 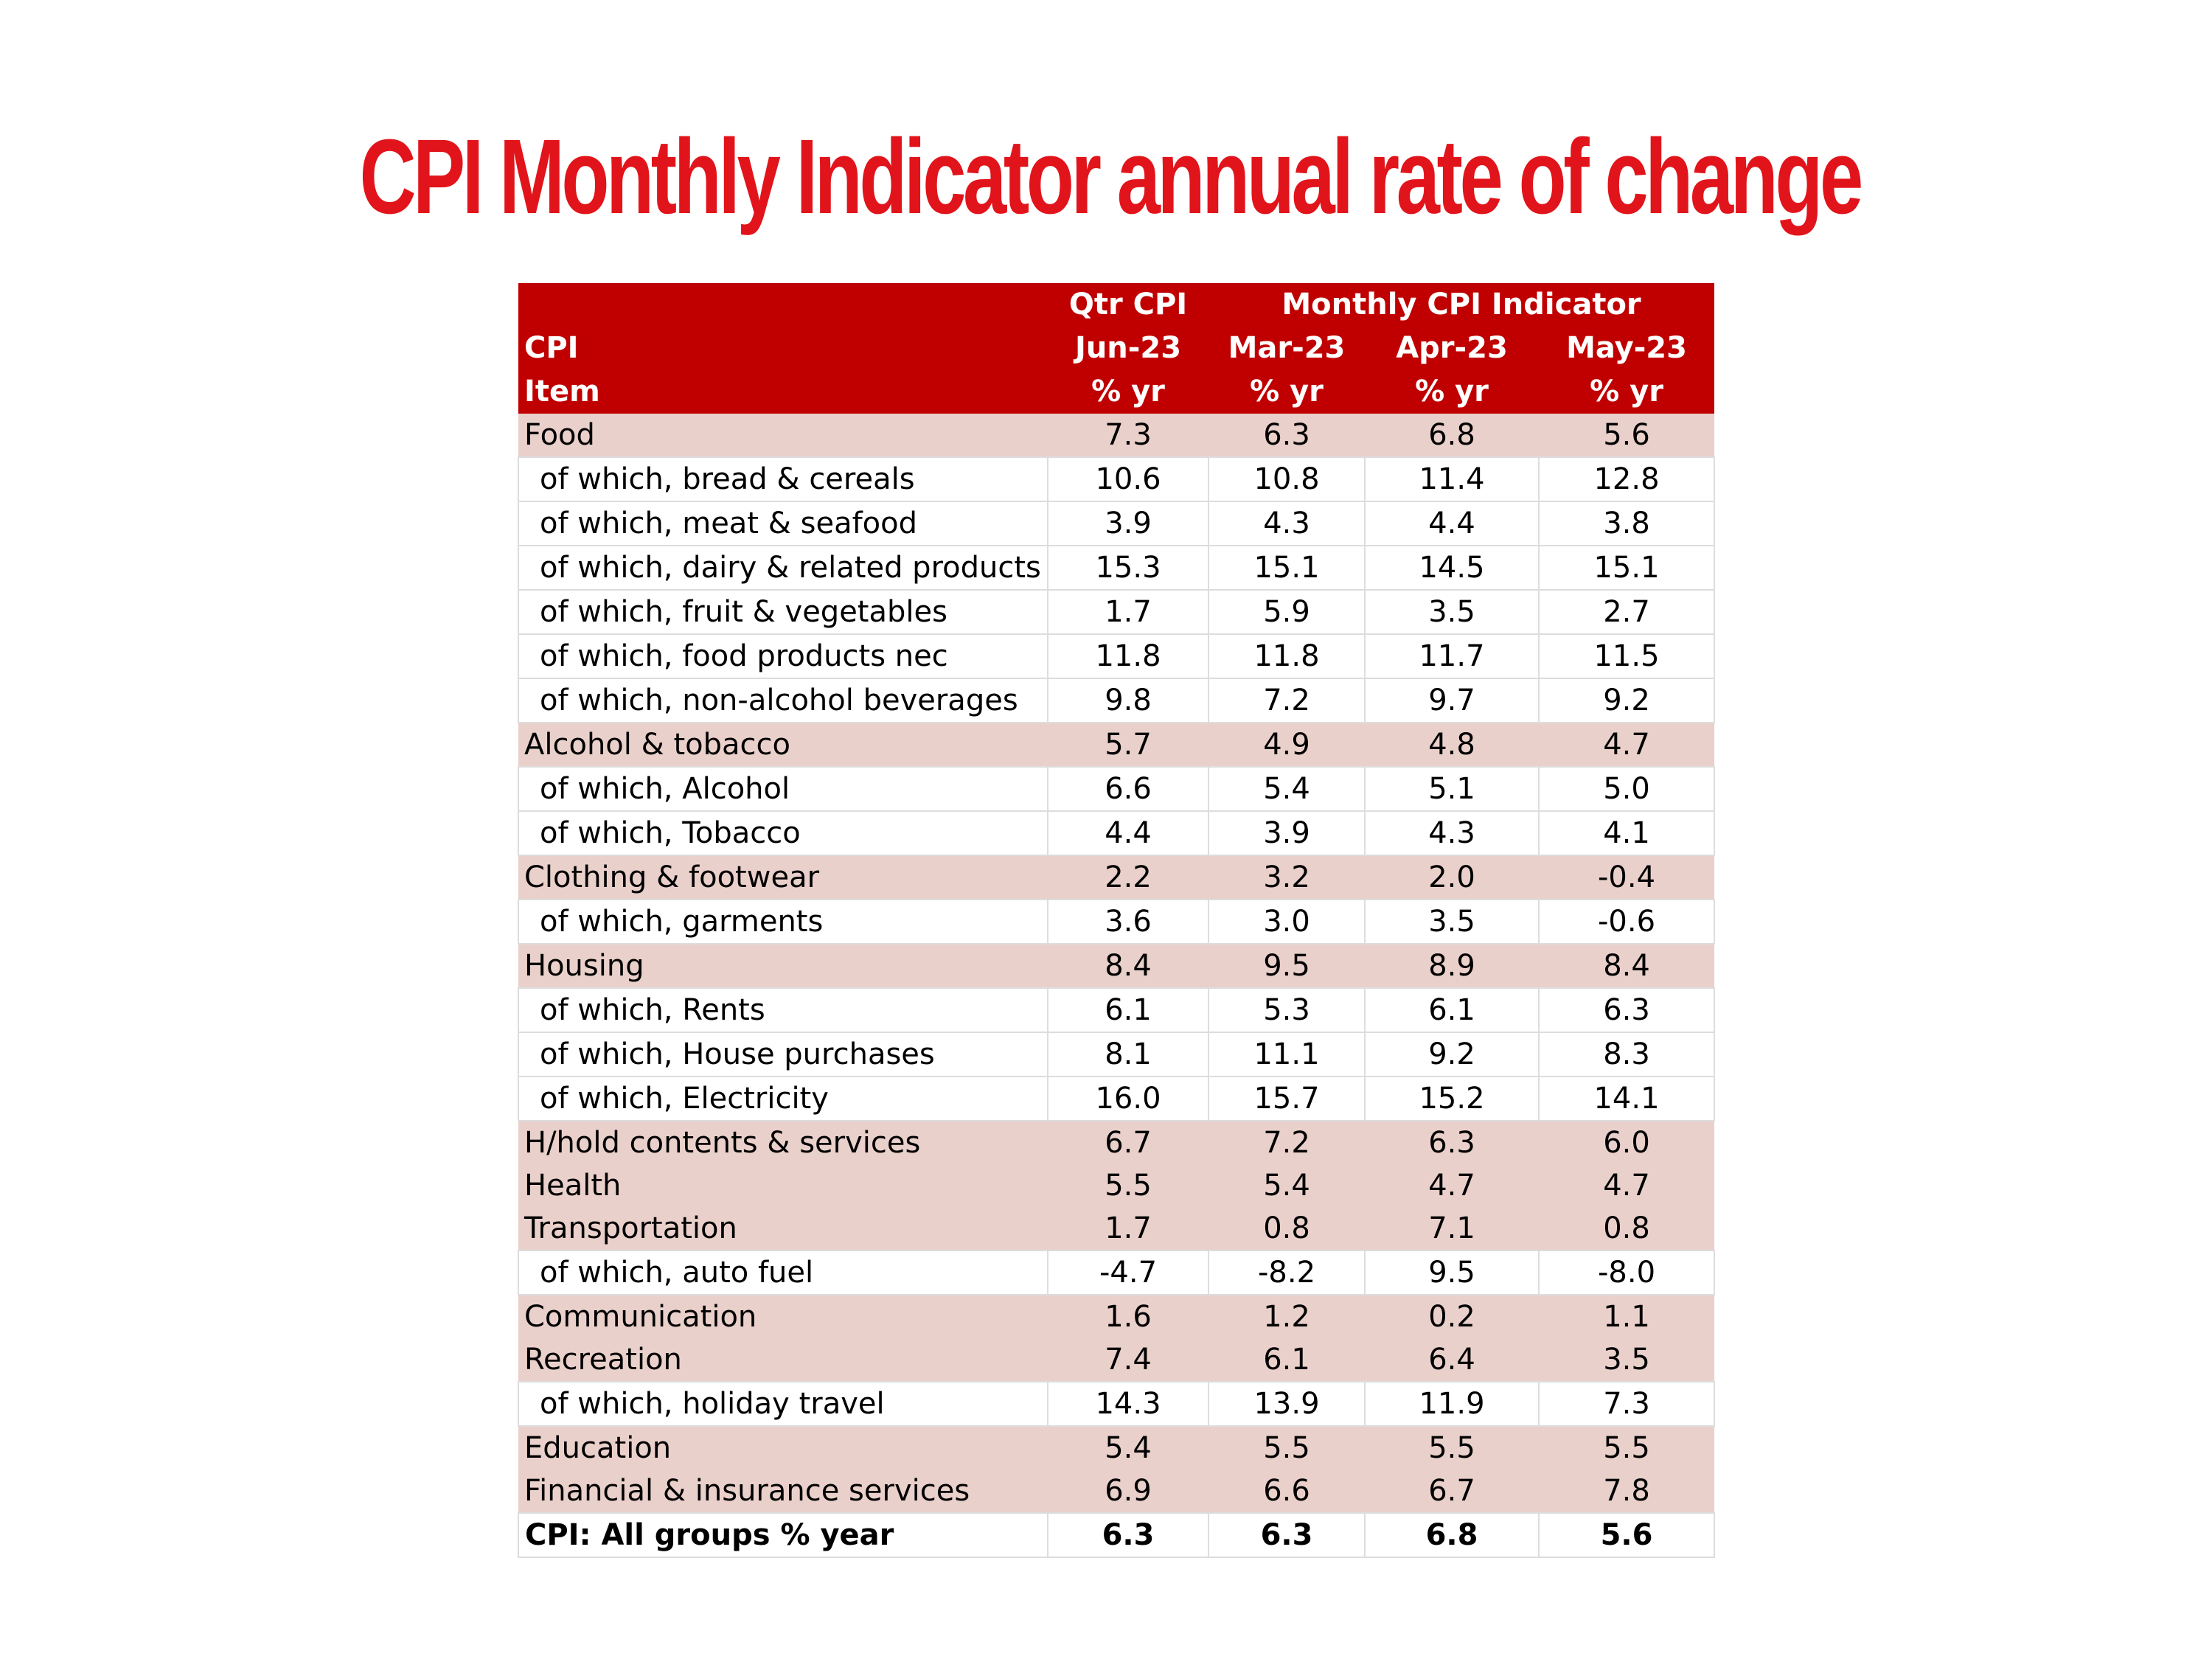 I want to click on value-cell: 6.8, so click(x=1451, y=1535).